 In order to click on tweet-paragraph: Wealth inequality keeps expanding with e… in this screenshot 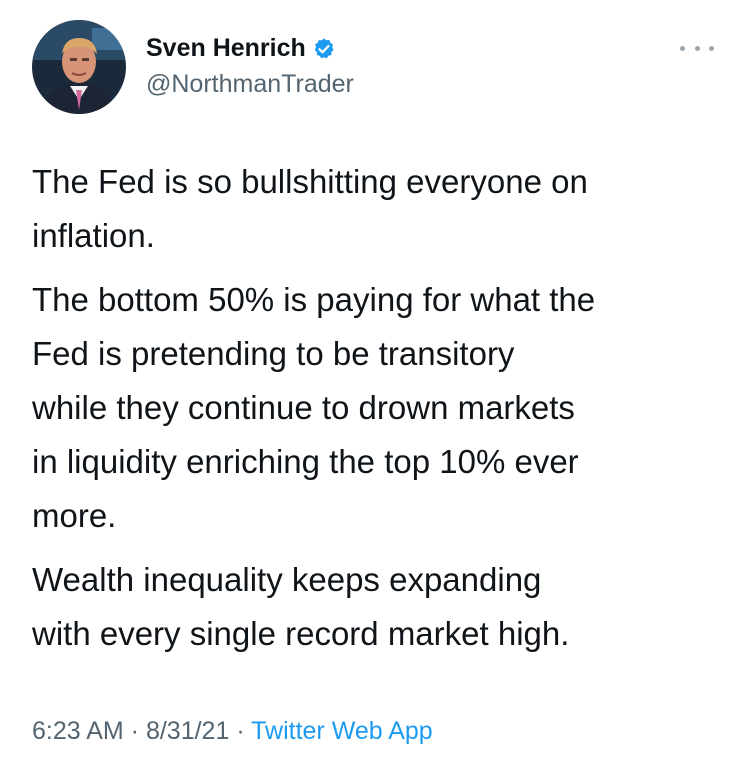, I will do `click(301, 606)`.